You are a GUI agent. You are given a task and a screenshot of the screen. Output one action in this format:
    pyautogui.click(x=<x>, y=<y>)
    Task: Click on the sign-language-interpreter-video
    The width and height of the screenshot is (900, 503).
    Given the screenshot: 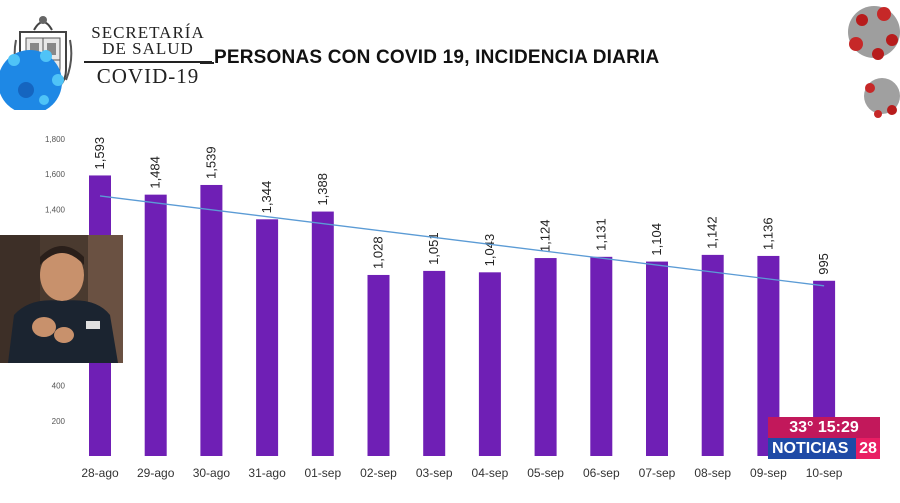 What is the action you would take?
    pyautogui.click(x=61, y=299)
    